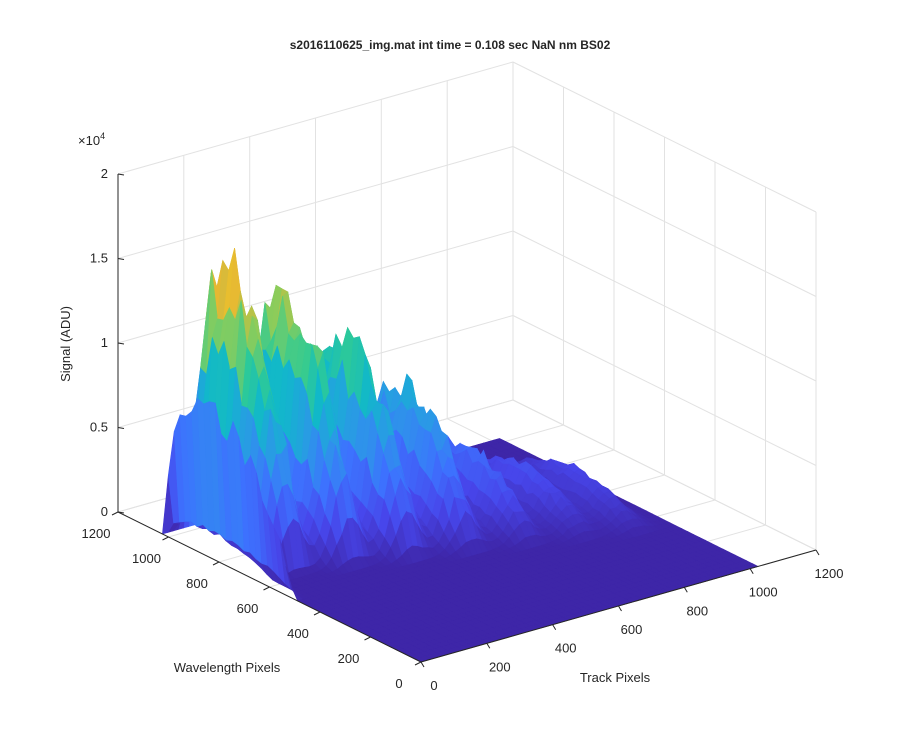 This screenshot has height=750, width=900. I want to click on y-axis-label: Wavelength Pixels, so click(227, 667).